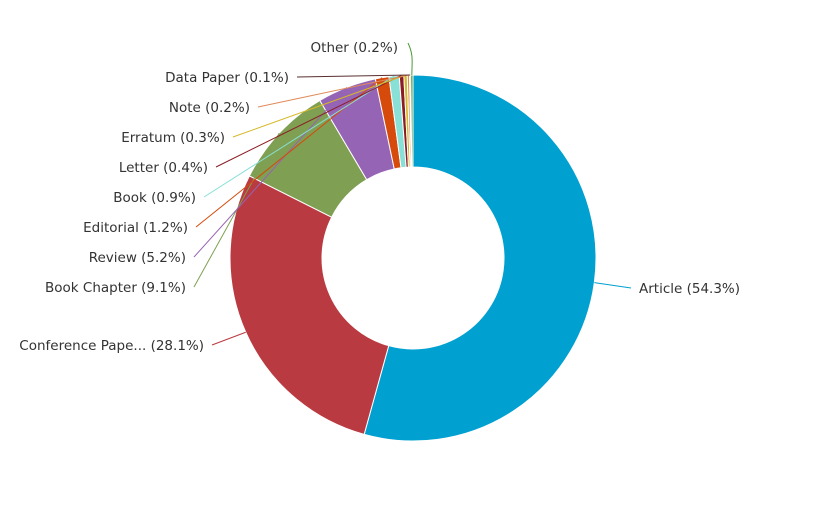 Image resolution: width=820 pixels, height=506 pixels. What do you see at coordinates (333, 91) in the screenshot?
I see `leader-line-note` at bounding box center [333, 91].